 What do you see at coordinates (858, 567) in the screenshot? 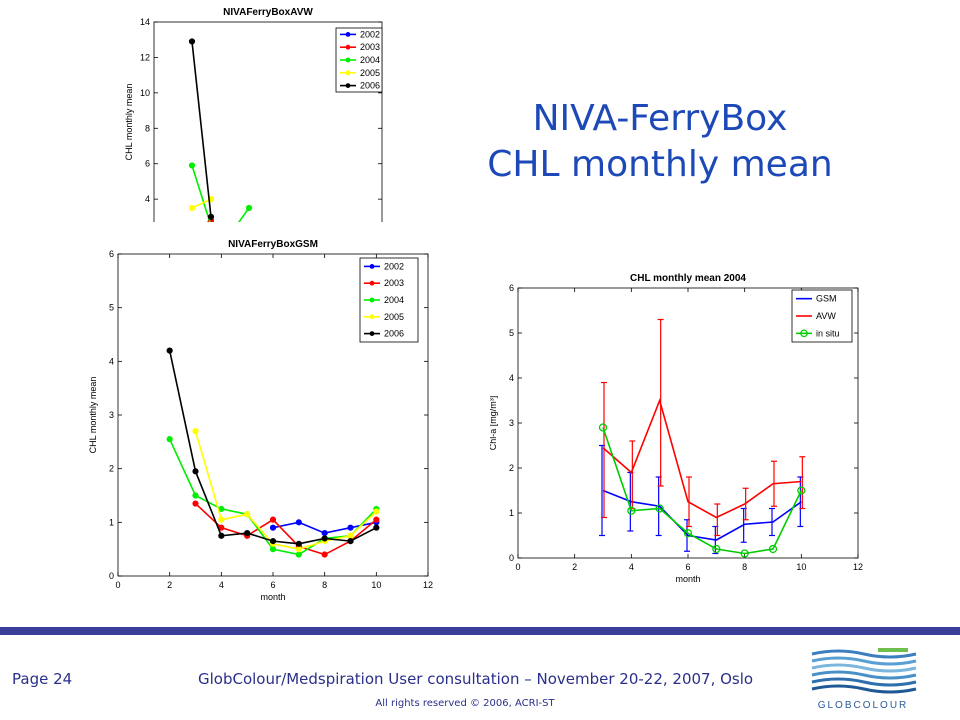
I see `chart-mean2004-xtick-label: 12` at bounding box center [858, 567].